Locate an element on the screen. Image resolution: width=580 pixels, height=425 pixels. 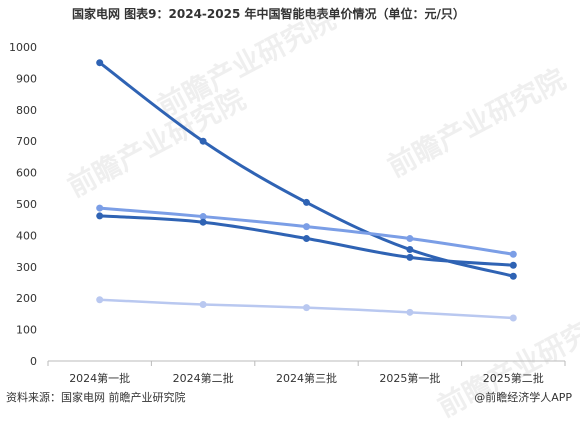
x-axis: 2024第一批 2024第二批 2024第三批 2025第一批 2025第二批 is located at coordinates (306, 372).